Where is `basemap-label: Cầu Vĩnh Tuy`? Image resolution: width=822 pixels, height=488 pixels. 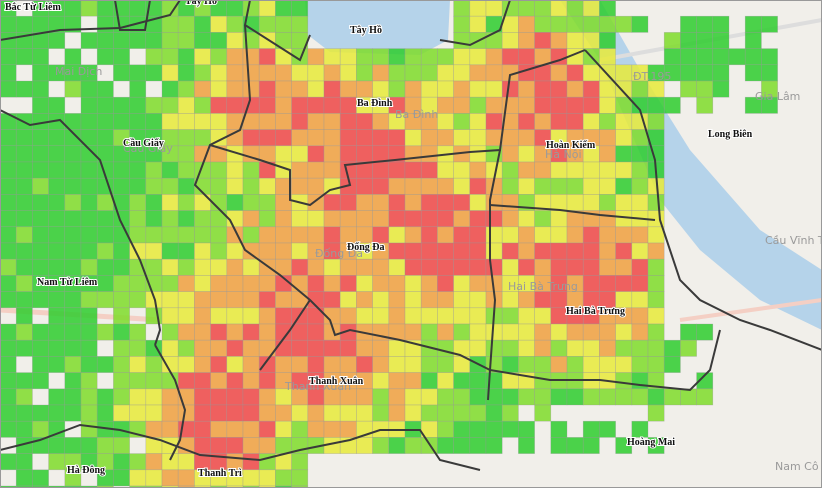
basemap-label: Cầu Vĩnh Tuy is located at coordinates (793, 240).